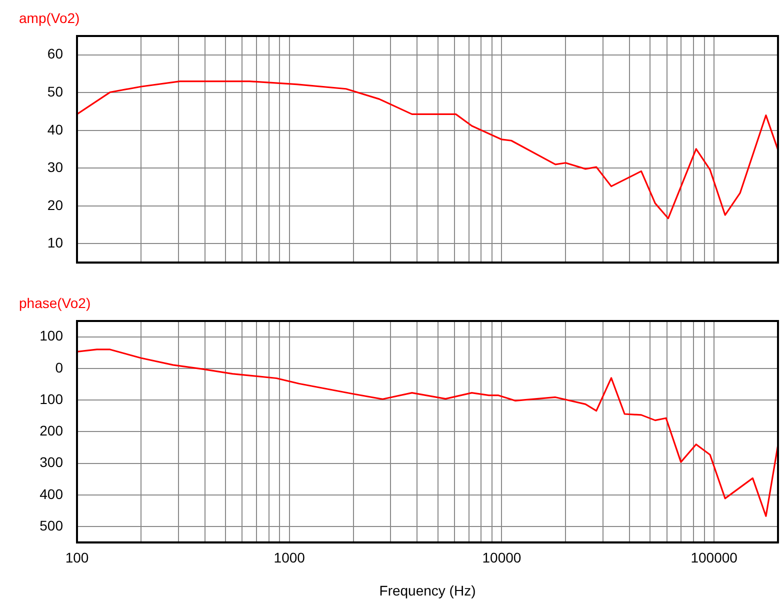 This screenshot has width=780, height=608. Describe the element at coordinates (52, 430) in the screenshot. I see `y-tick-label: 200` at that location.